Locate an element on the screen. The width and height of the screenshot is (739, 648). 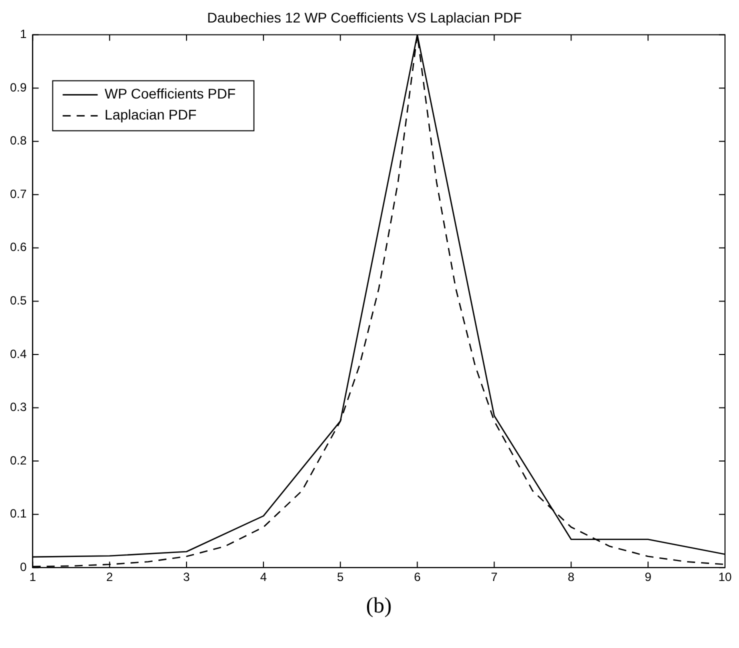
chart-title: Daubechies 12 WP Coefficients VS Laplacian PDF is located at coordinates (364, 17).